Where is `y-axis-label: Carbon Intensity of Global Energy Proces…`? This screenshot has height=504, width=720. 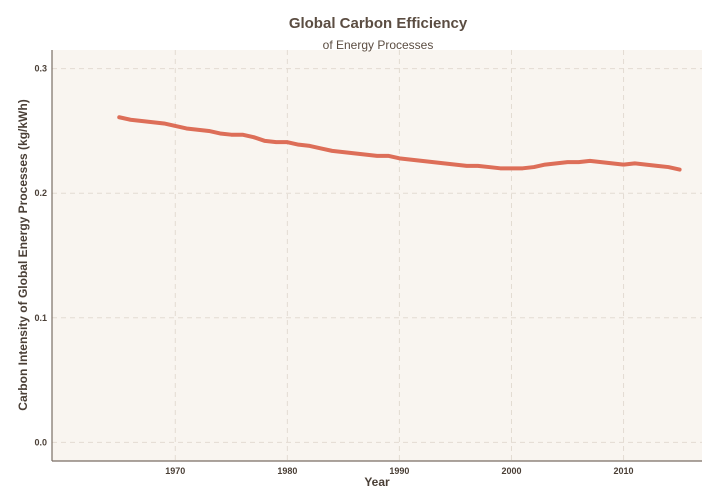
y-axis-label: Carbon Intensity of Global Energy Proces… is located at coordinates (23, 254).